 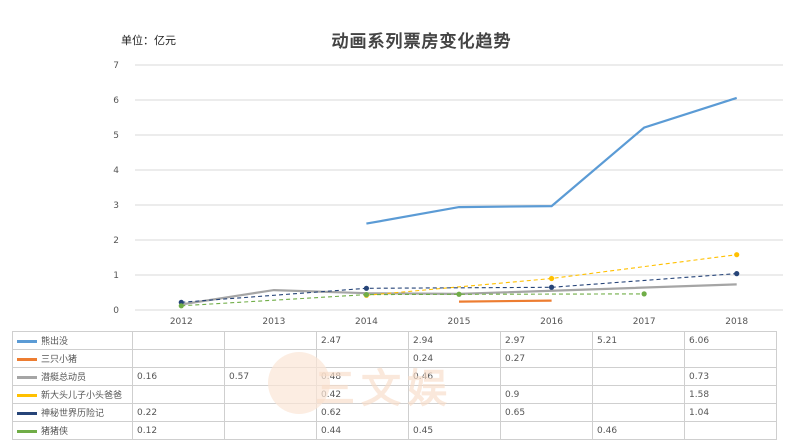 What do you see at coordinates (730, 412) in the screenshot?
I see `table-cell: 1.04` at bounding box center [730, 412].